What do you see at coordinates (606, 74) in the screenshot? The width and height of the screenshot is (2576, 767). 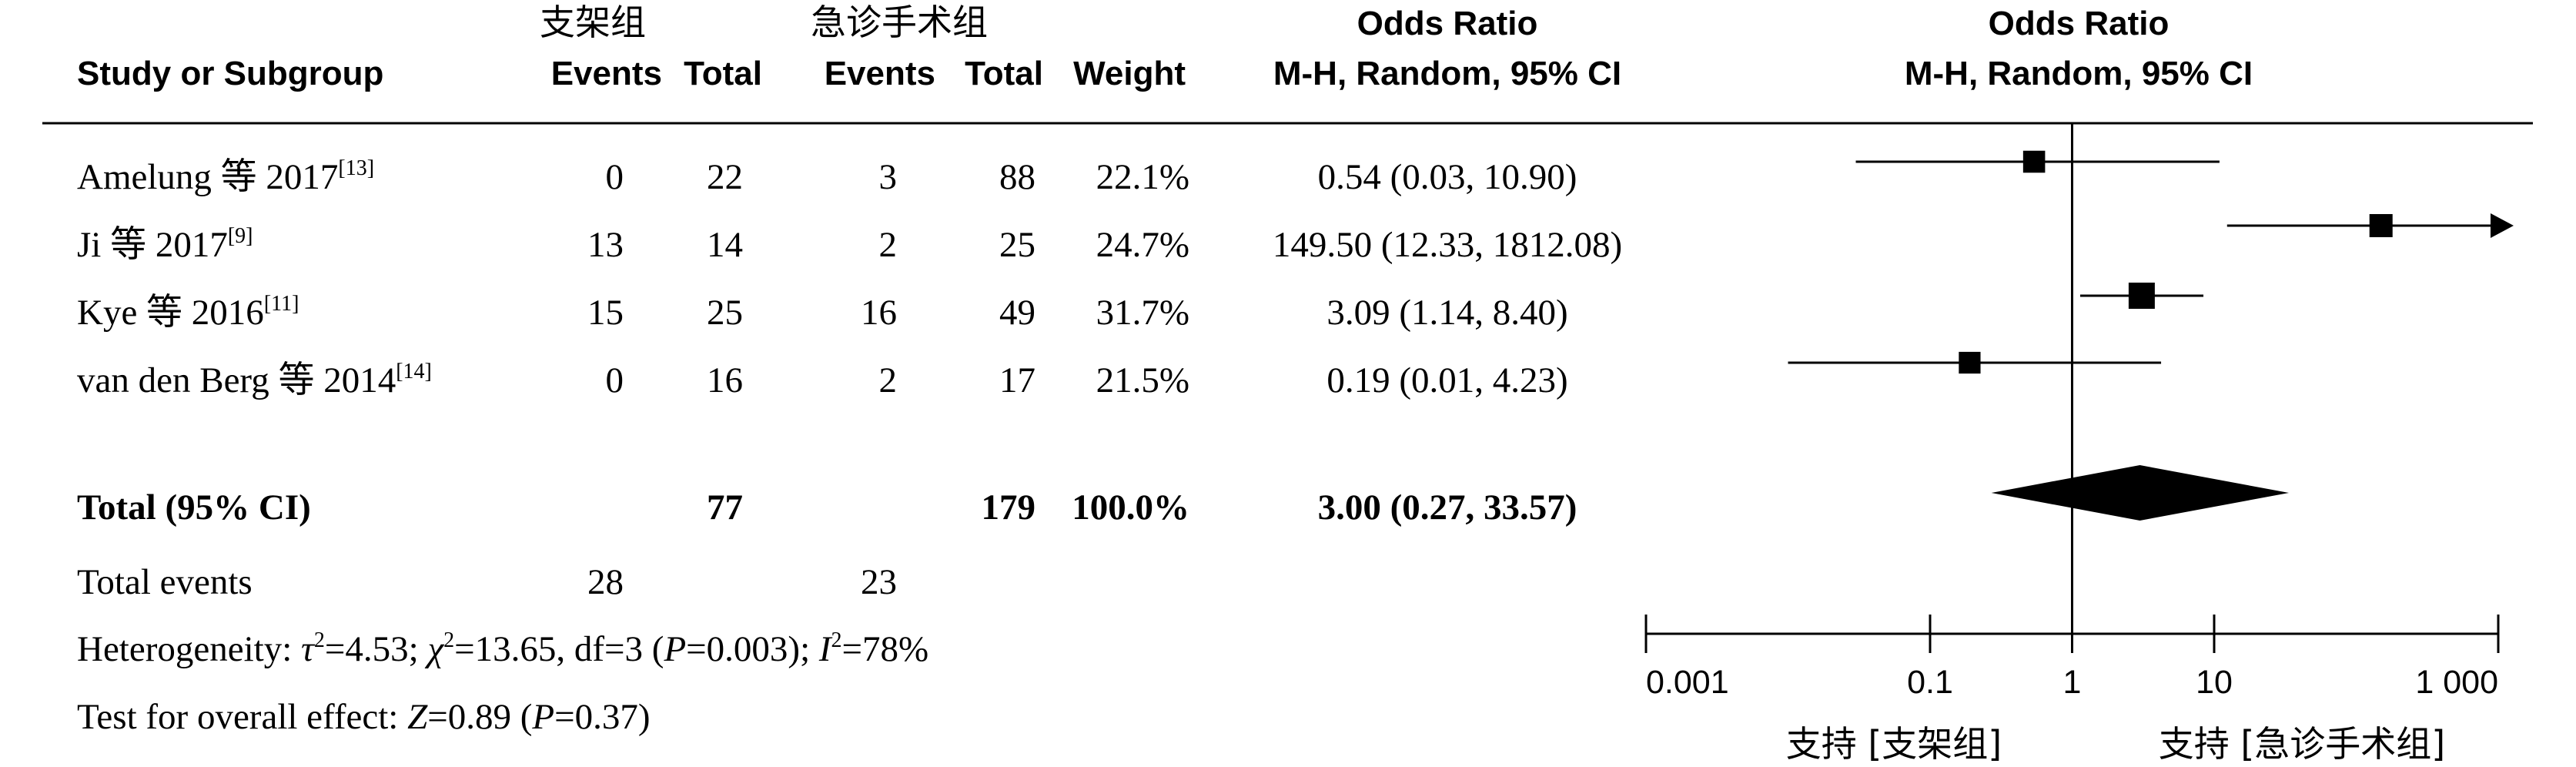 I see `col-header-events1: Events` at bounding box center [606, 74].